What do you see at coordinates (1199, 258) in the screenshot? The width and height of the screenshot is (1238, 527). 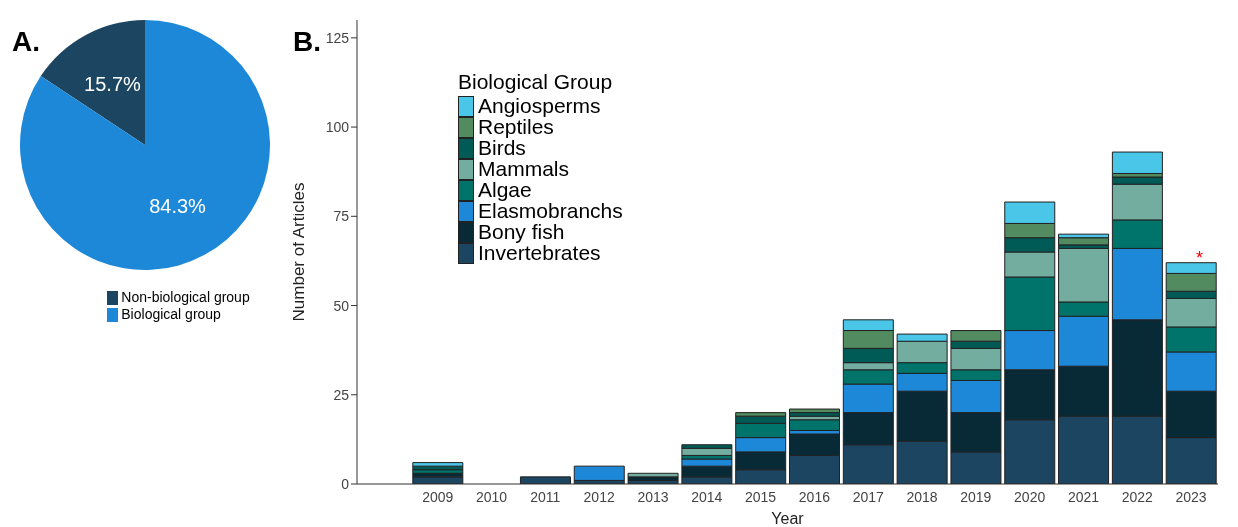 I see `annotation: *` at bounding box center [1199, 258].